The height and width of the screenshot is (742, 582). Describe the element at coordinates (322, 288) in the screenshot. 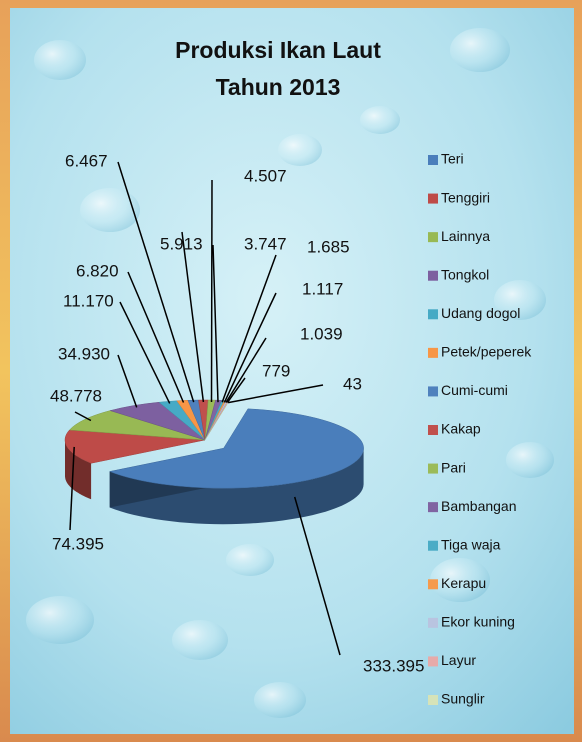

I see `data-label: 1.117` at that location.